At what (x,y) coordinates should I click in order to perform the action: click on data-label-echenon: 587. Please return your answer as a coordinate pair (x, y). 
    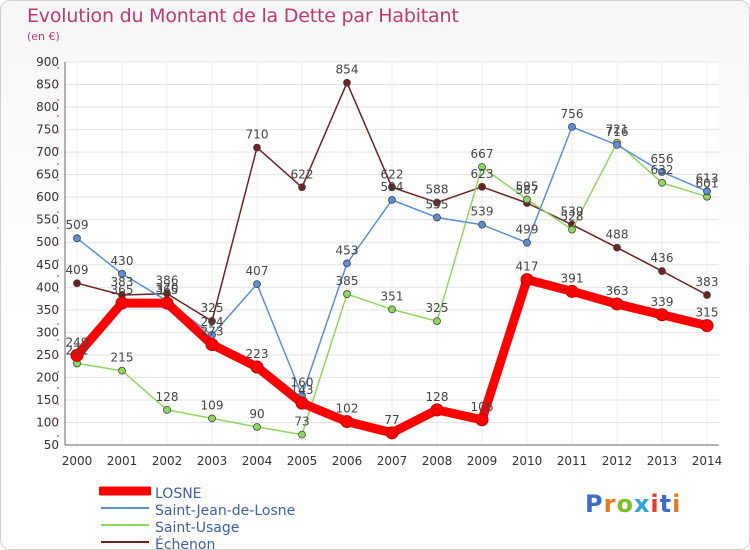
    Looking at the image, I should click on (527, 190).